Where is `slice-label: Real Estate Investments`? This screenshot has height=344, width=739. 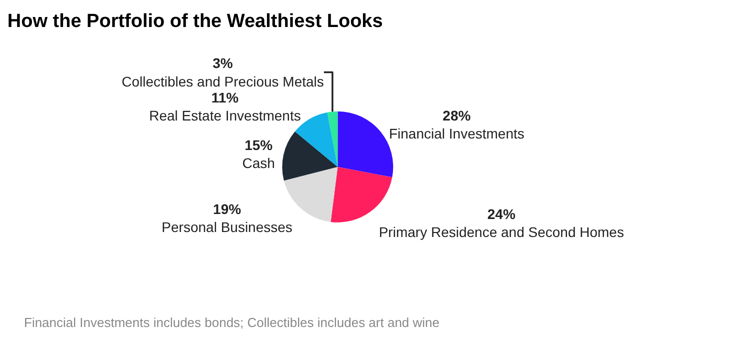 slice-label: Real Estate Investments is located at coordinates (225, 116).